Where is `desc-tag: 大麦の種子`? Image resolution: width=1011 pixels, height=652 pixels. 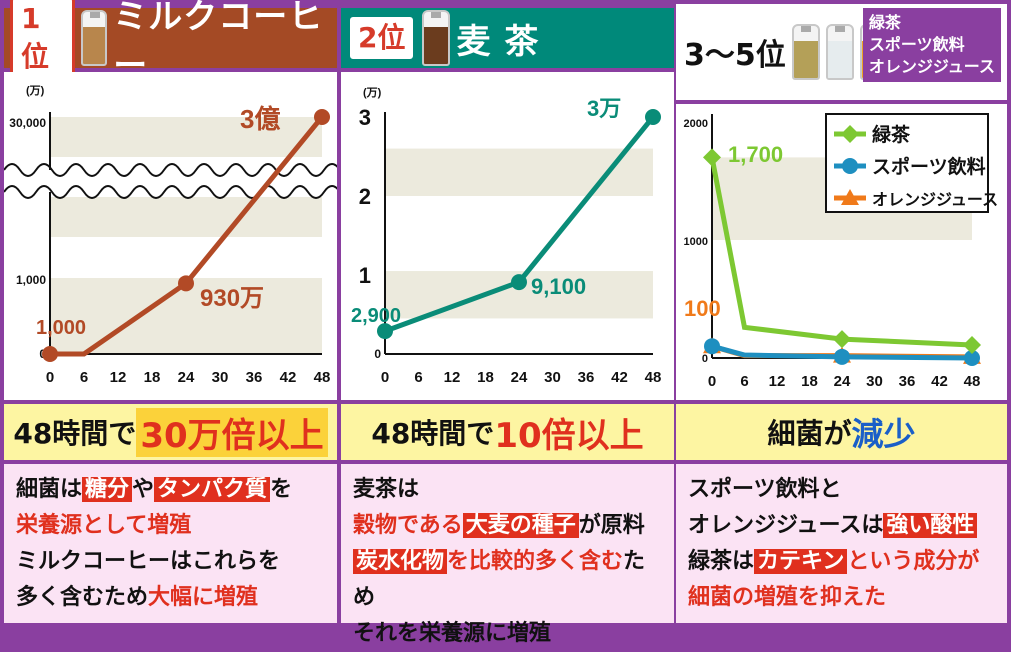
desc-tag: 大麦の種子 is located at coordinates (520, 525).